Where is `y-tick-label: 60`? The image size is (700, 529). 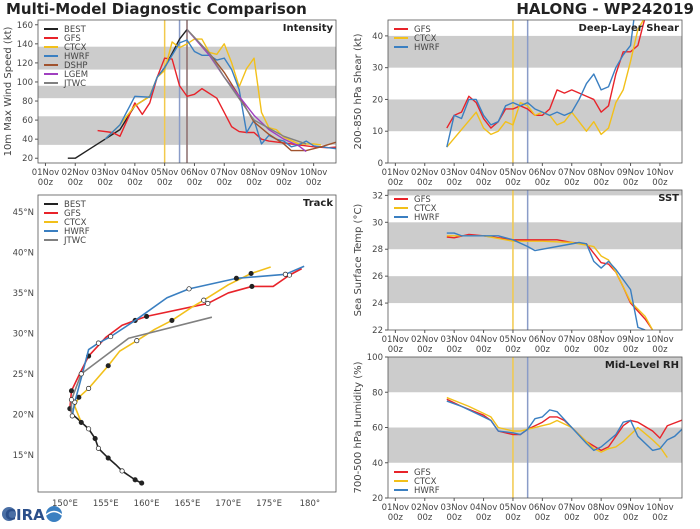
y-tick-label: 60 is located at coordinates (27, 121).